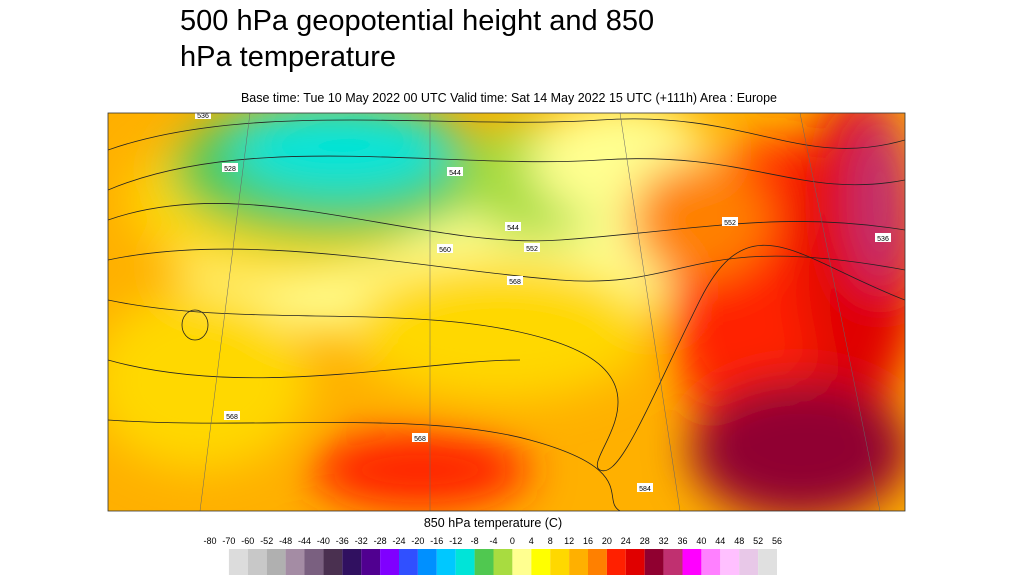  What do you see at coordinates (701, 541) in the screenshot?
I see `colorbar-tick-label: 40` at bounding box center [701, 541].